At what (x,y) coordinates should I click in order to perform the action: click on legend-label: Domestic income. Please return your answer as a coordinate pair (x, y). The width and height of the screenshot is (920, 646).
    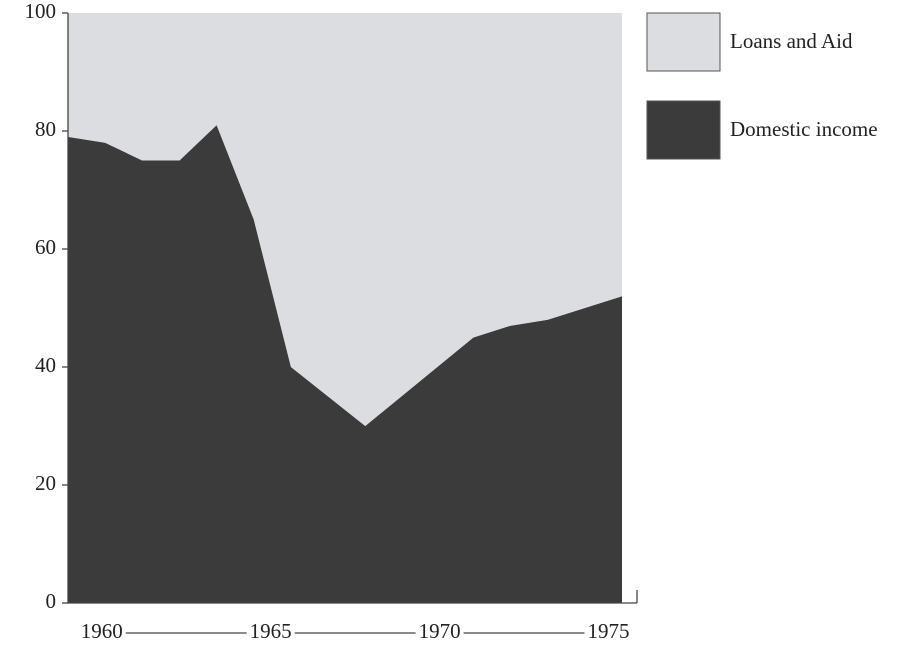
    Looking at the image, I should click on (804, 129).